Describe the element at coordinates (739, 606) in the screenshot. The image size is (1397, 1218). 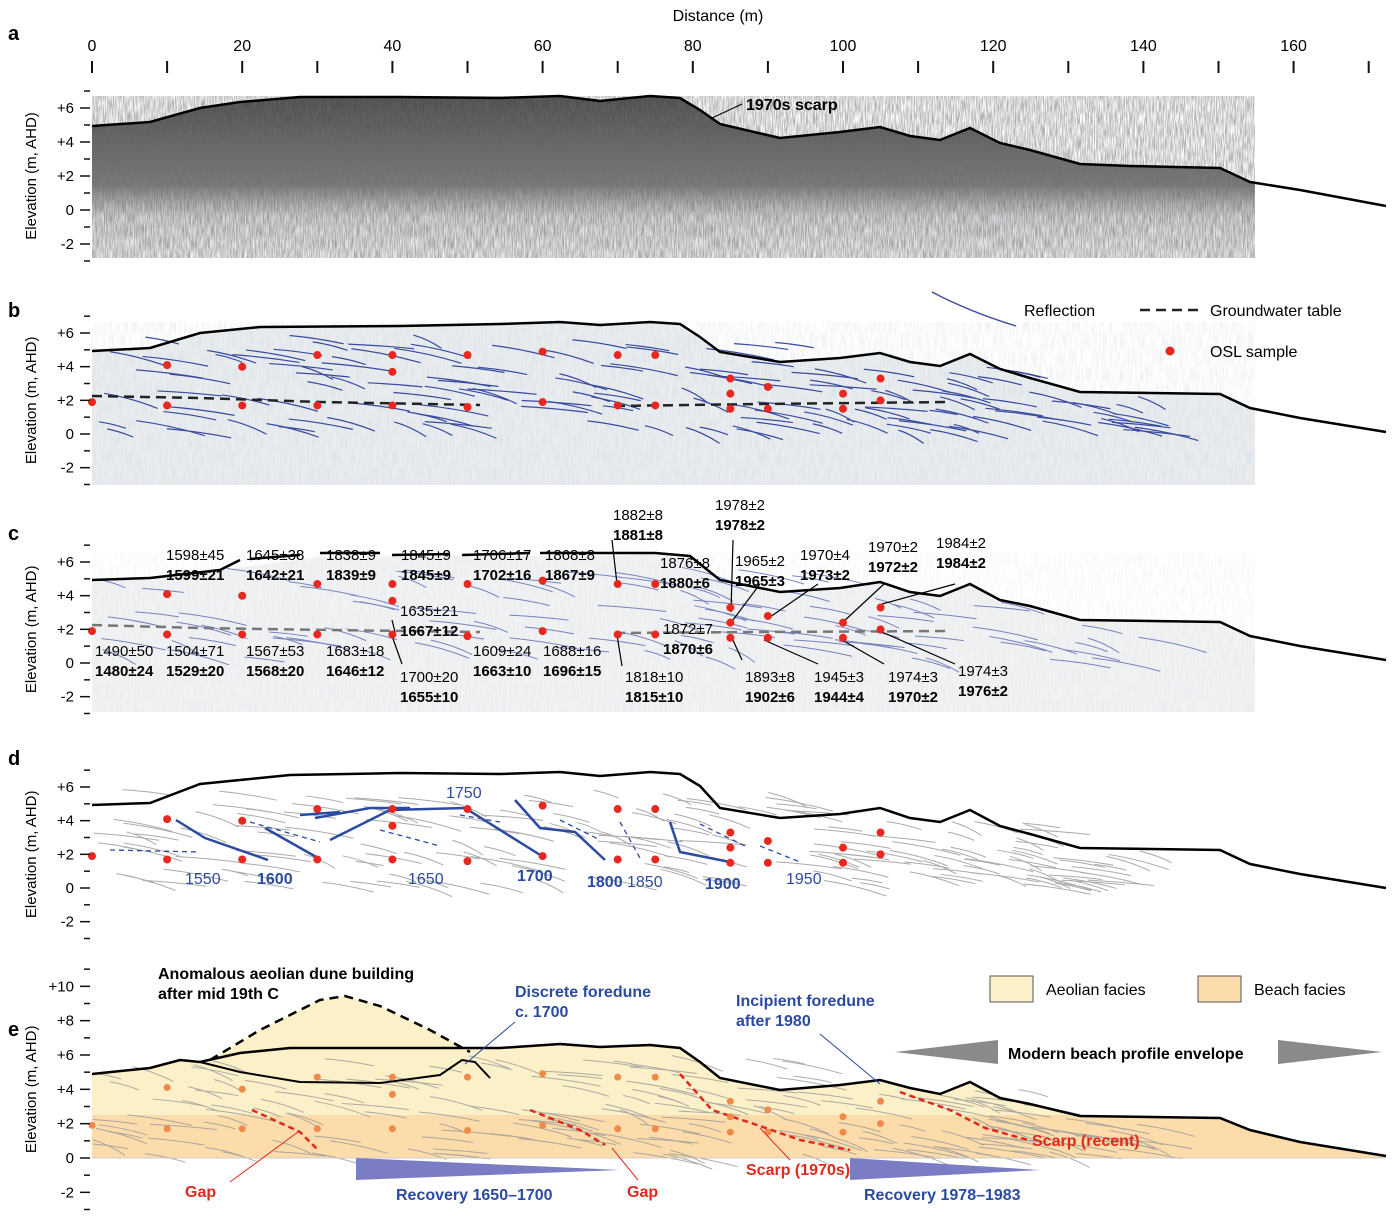
I see `panel-c-surface-line` at that location.